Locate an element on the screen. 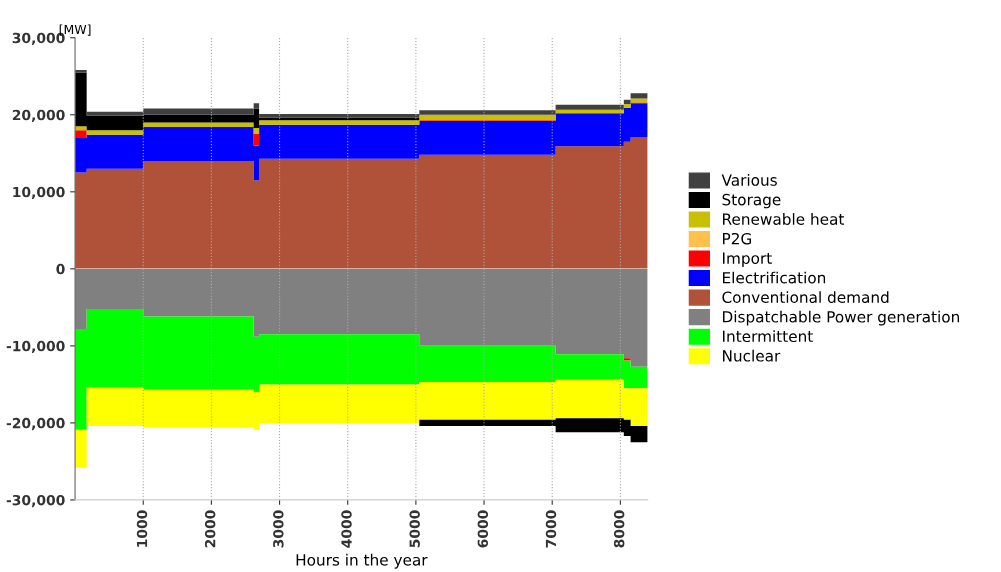  x-tick-label: 4000 is located at coordinates (346, 529).